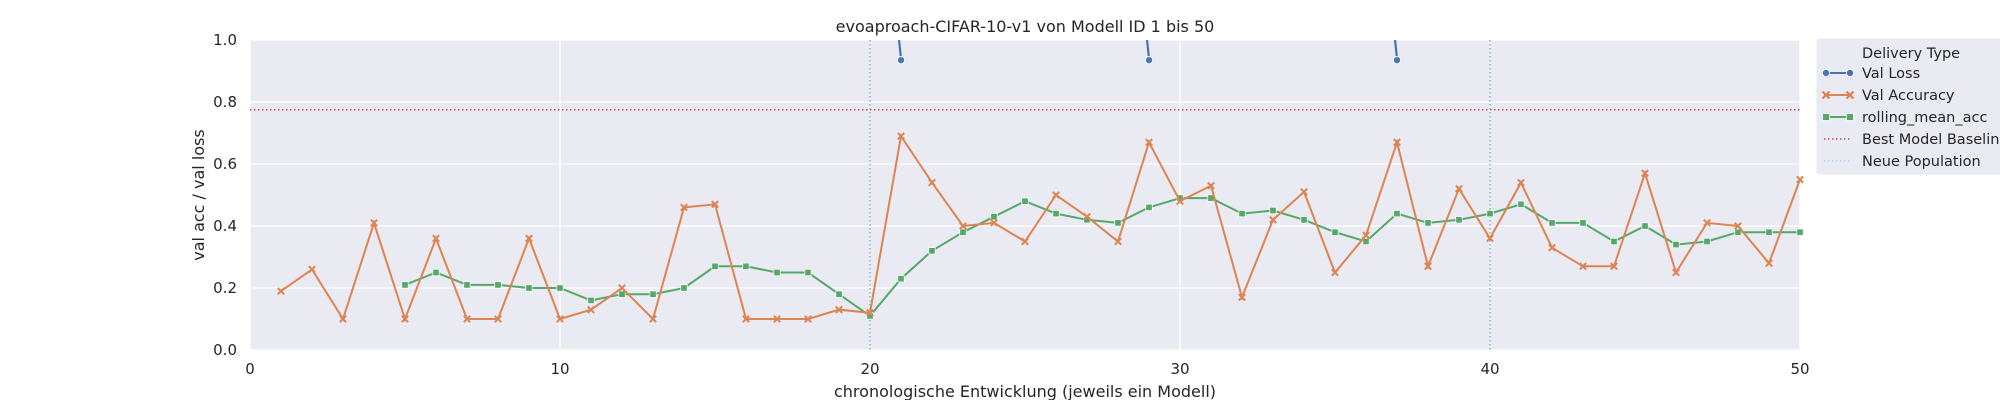 Image resolution: width=2000 pixels, height=400 pixels. What do you see at coordinates (1921, 162) in the screenshot?
I see `legend-label-population: Neue Population` at bounding box center [1921, 162].